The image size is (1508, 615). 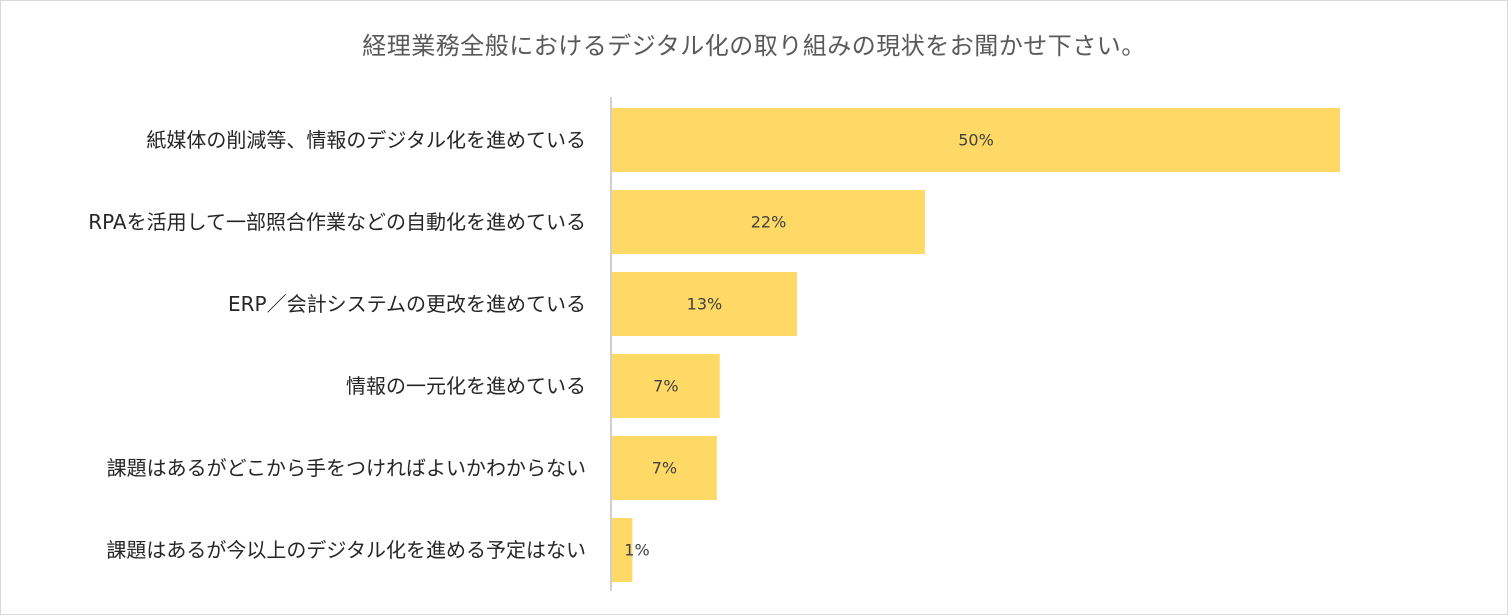 What do you see at coordinates (466, 386) in the screenshot?
I see `category-label: 情報の一元化を進めている` at bounding box center [466, 386].